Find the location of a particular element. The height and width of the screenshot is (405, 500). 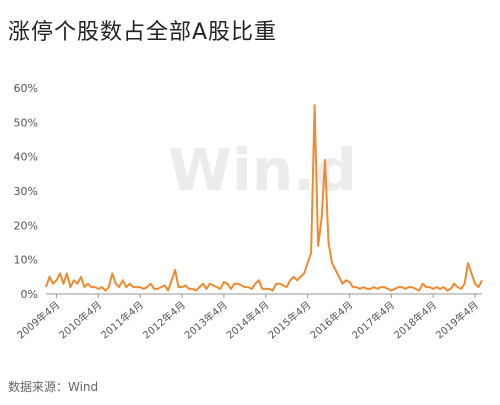

x-tick-label: 2018年4月 is located at coordinates (415, 319).